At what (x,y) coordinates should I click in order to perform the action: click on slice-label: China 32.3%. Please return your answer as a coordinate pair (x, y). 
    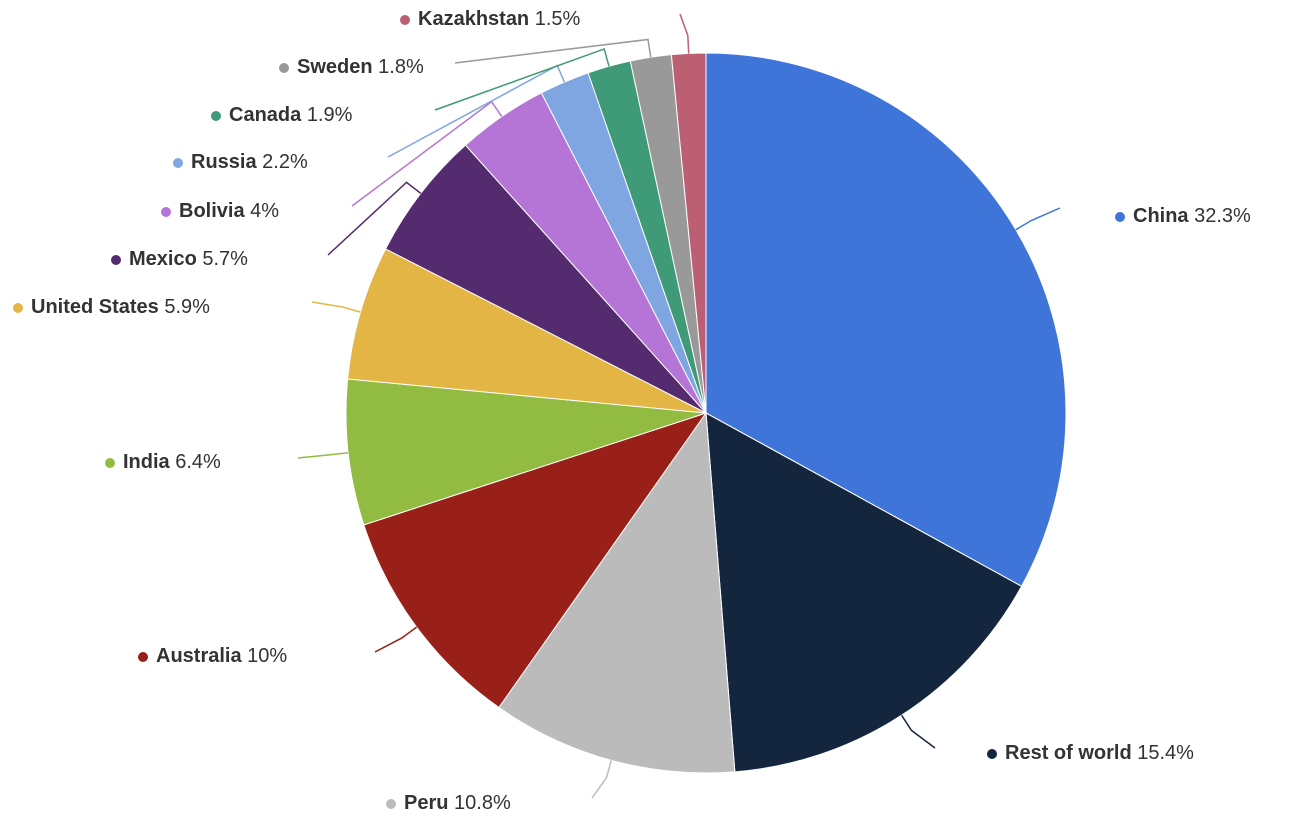
    Looking at the image, I should click on (1192, 216).